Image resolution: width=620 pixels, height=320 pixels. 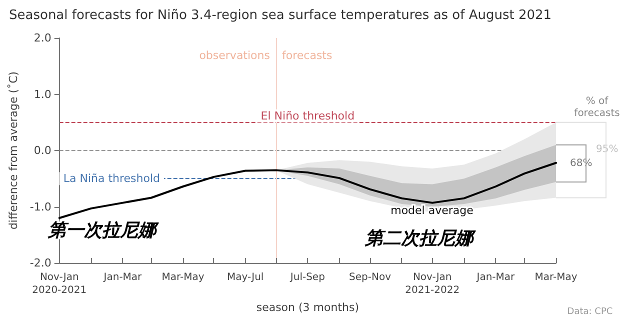 What do you see at coordinates (307, 277) in the screenshot?
I see `x-tick-label: Jul-Sep` at bounding box center [307, 277].